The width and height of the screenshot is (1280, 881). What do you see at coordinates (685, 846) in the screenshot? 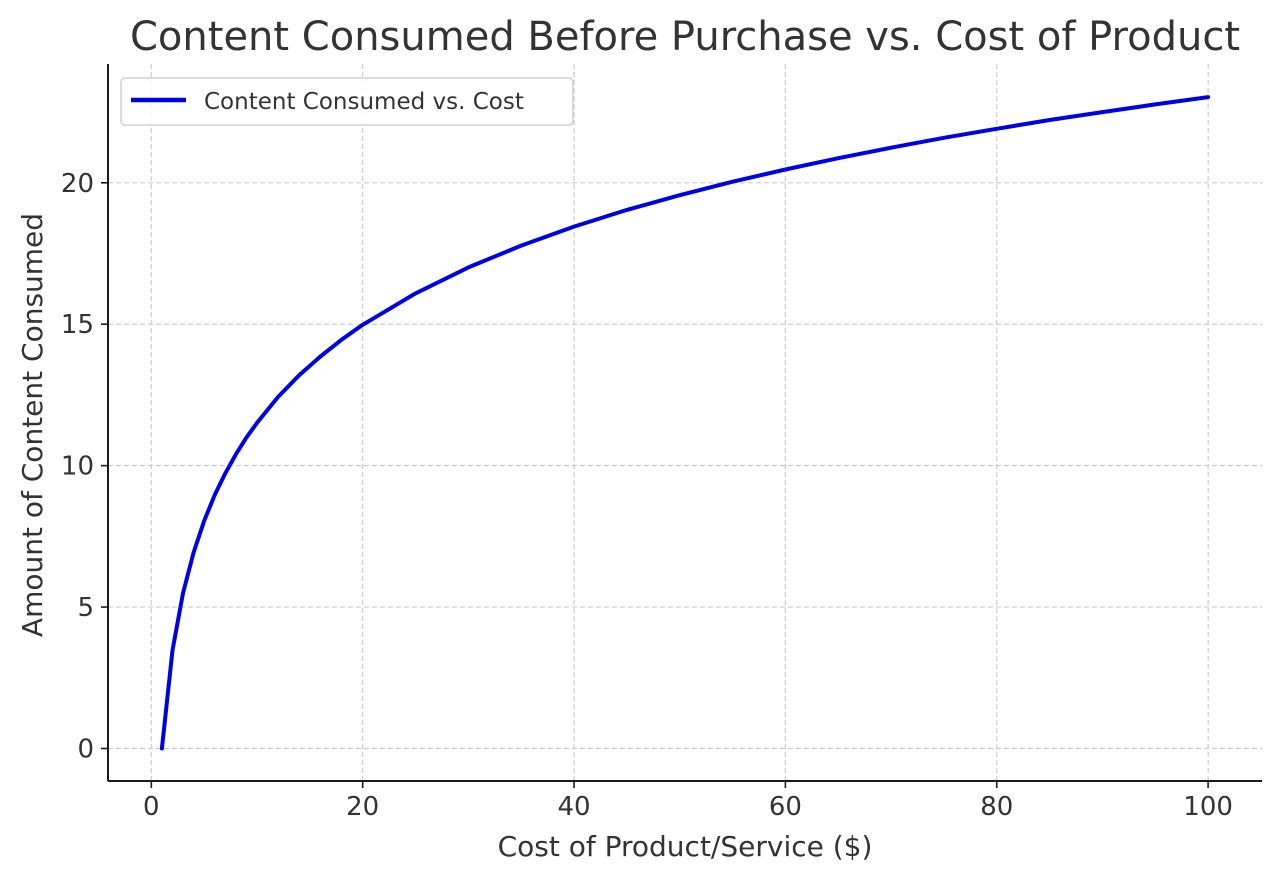
I see `x-axis-label: Cost of Product/Service ($)` at bounding box center [685, 846].